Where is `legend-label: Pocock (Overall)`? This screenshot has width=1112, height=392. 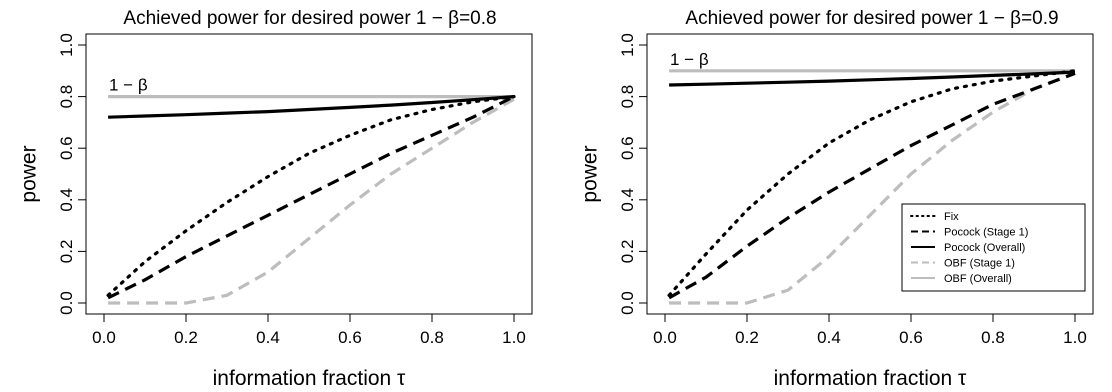
legend-label: Pocock (Overall) is located at coordinates (984, 248).